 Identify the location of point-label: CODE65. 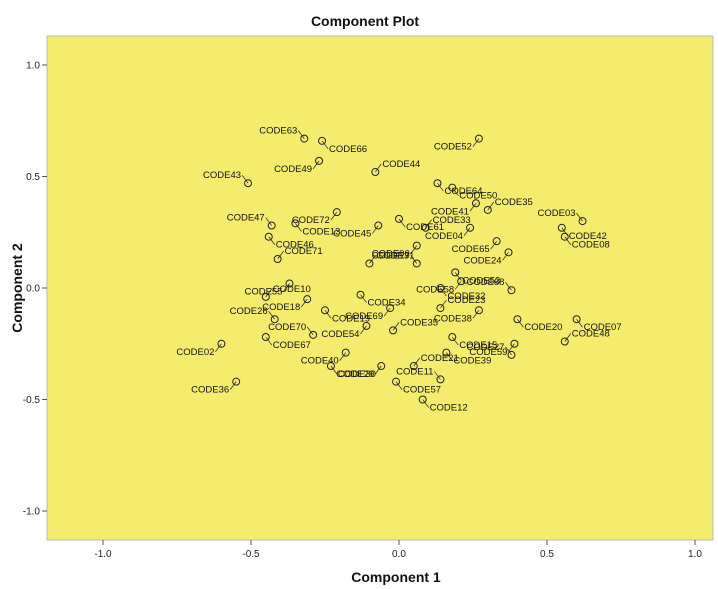
(471, 249).